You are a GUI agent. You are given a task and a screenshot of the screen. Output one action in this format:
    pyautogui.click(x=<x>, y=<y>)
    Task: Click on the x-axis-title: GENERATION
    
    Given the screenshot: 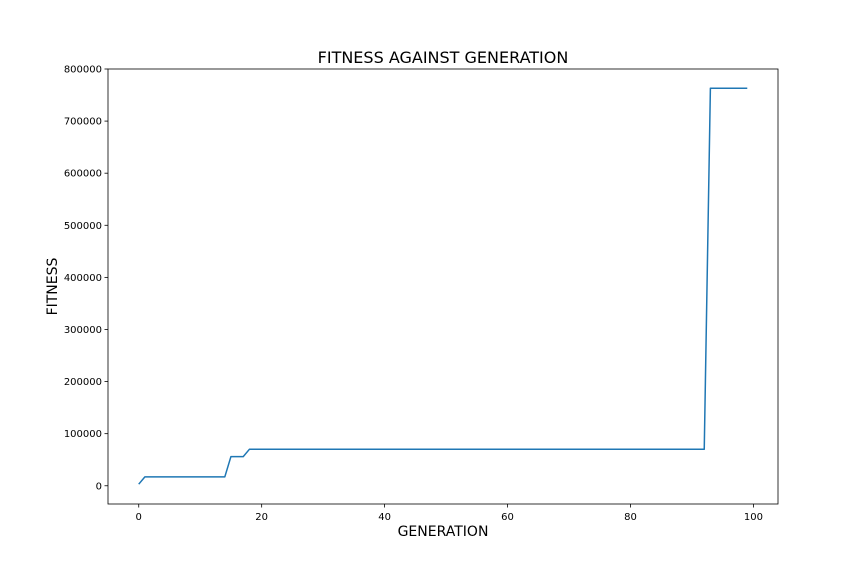 What is the action you would take?
    pyautogui.click(x=443, y=532)
    